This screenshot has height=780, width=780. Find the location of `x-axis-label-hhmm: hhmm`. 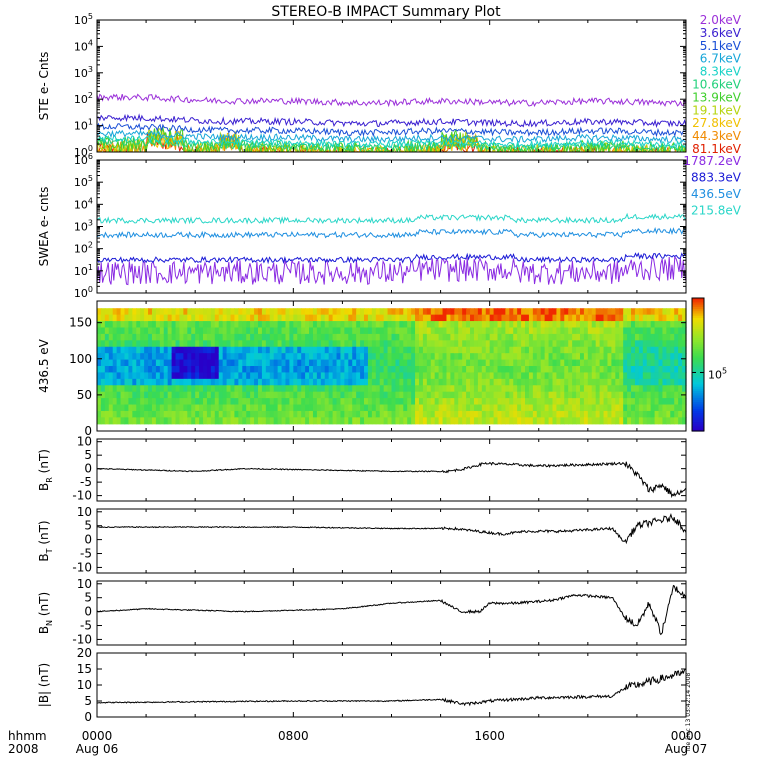

x-axis-label-hhmm: hhmm is located at coordinates (27, 736).